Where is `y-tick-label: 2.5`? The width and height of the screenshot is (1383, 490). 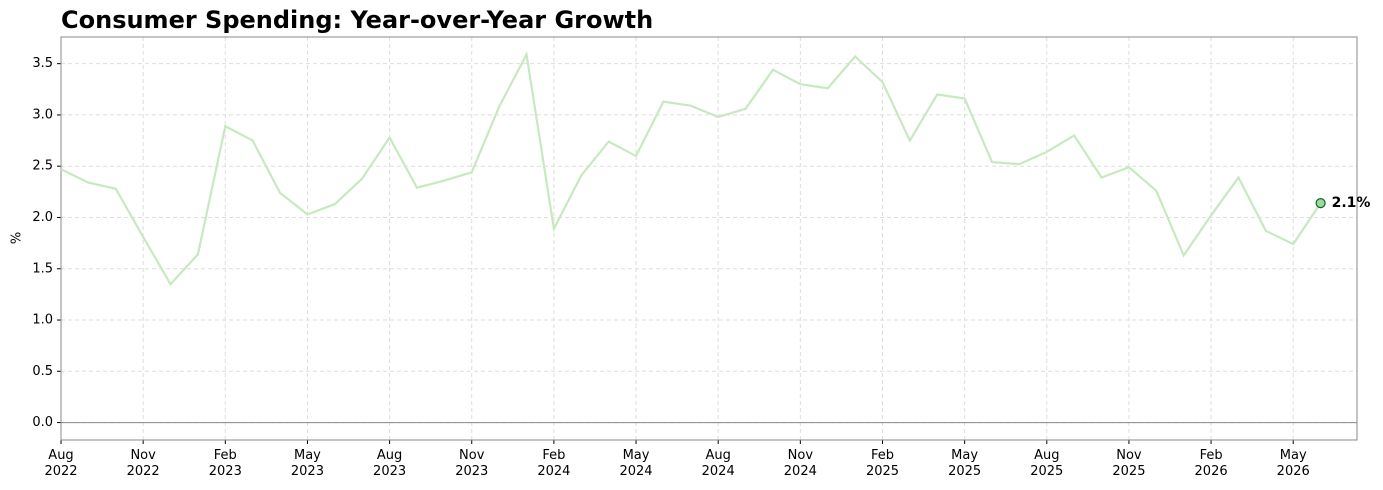 y-tick-label: 2.5 is located at coordinates (42, 166).